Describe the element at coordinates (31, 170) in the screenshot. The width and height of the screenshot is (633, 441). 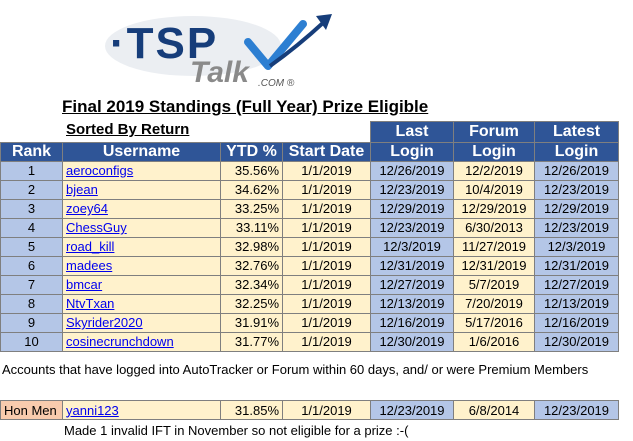
I see `rank-cell: 1` at that location.